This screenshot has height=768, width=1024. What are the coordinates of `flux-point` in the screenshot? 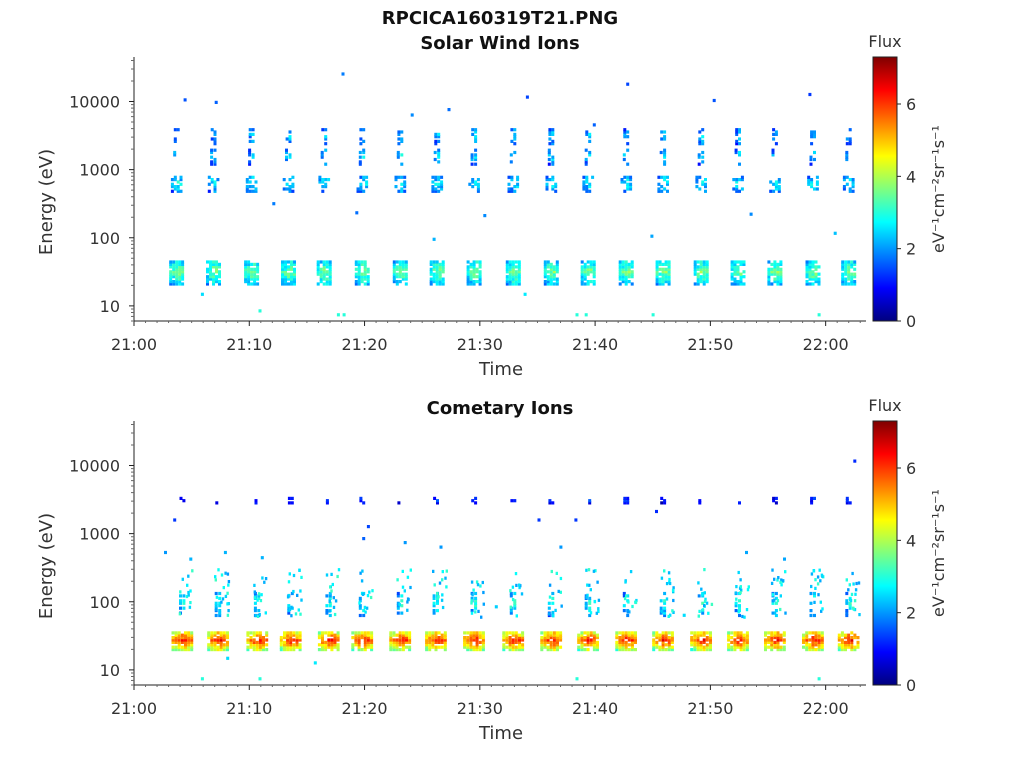 It's located at (496, 607).